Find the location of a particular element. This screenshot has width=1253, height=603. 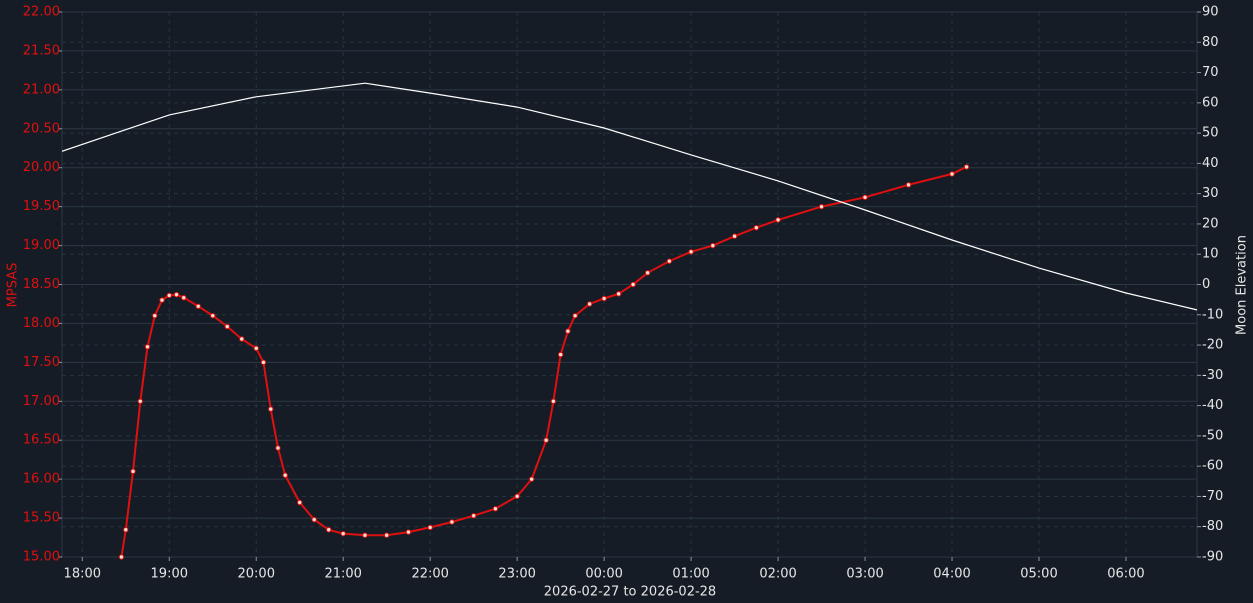

y2-tick-label: 40 is located at coordinates (1210, 163).